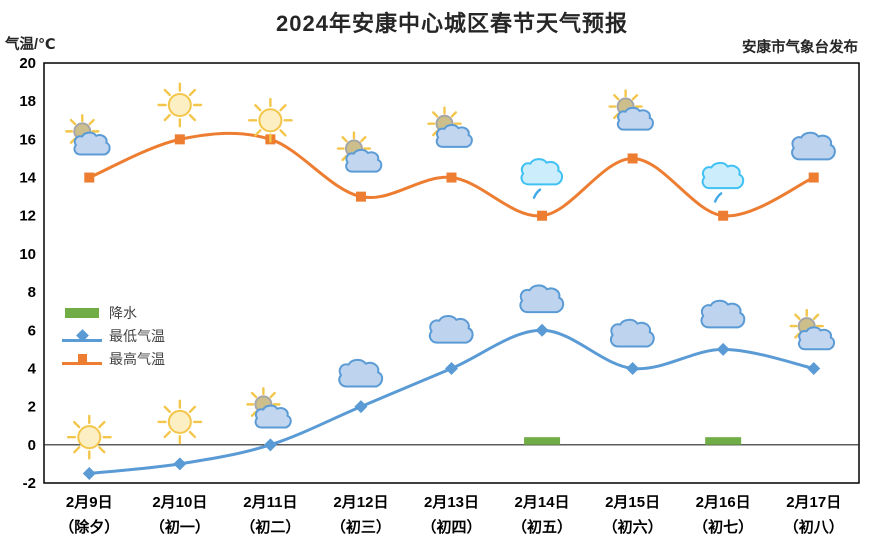 The image size is (870, 541). Describe the element at coordinates (451, 527) in the screenshot. I see `svg-text: （初四）` at that location.